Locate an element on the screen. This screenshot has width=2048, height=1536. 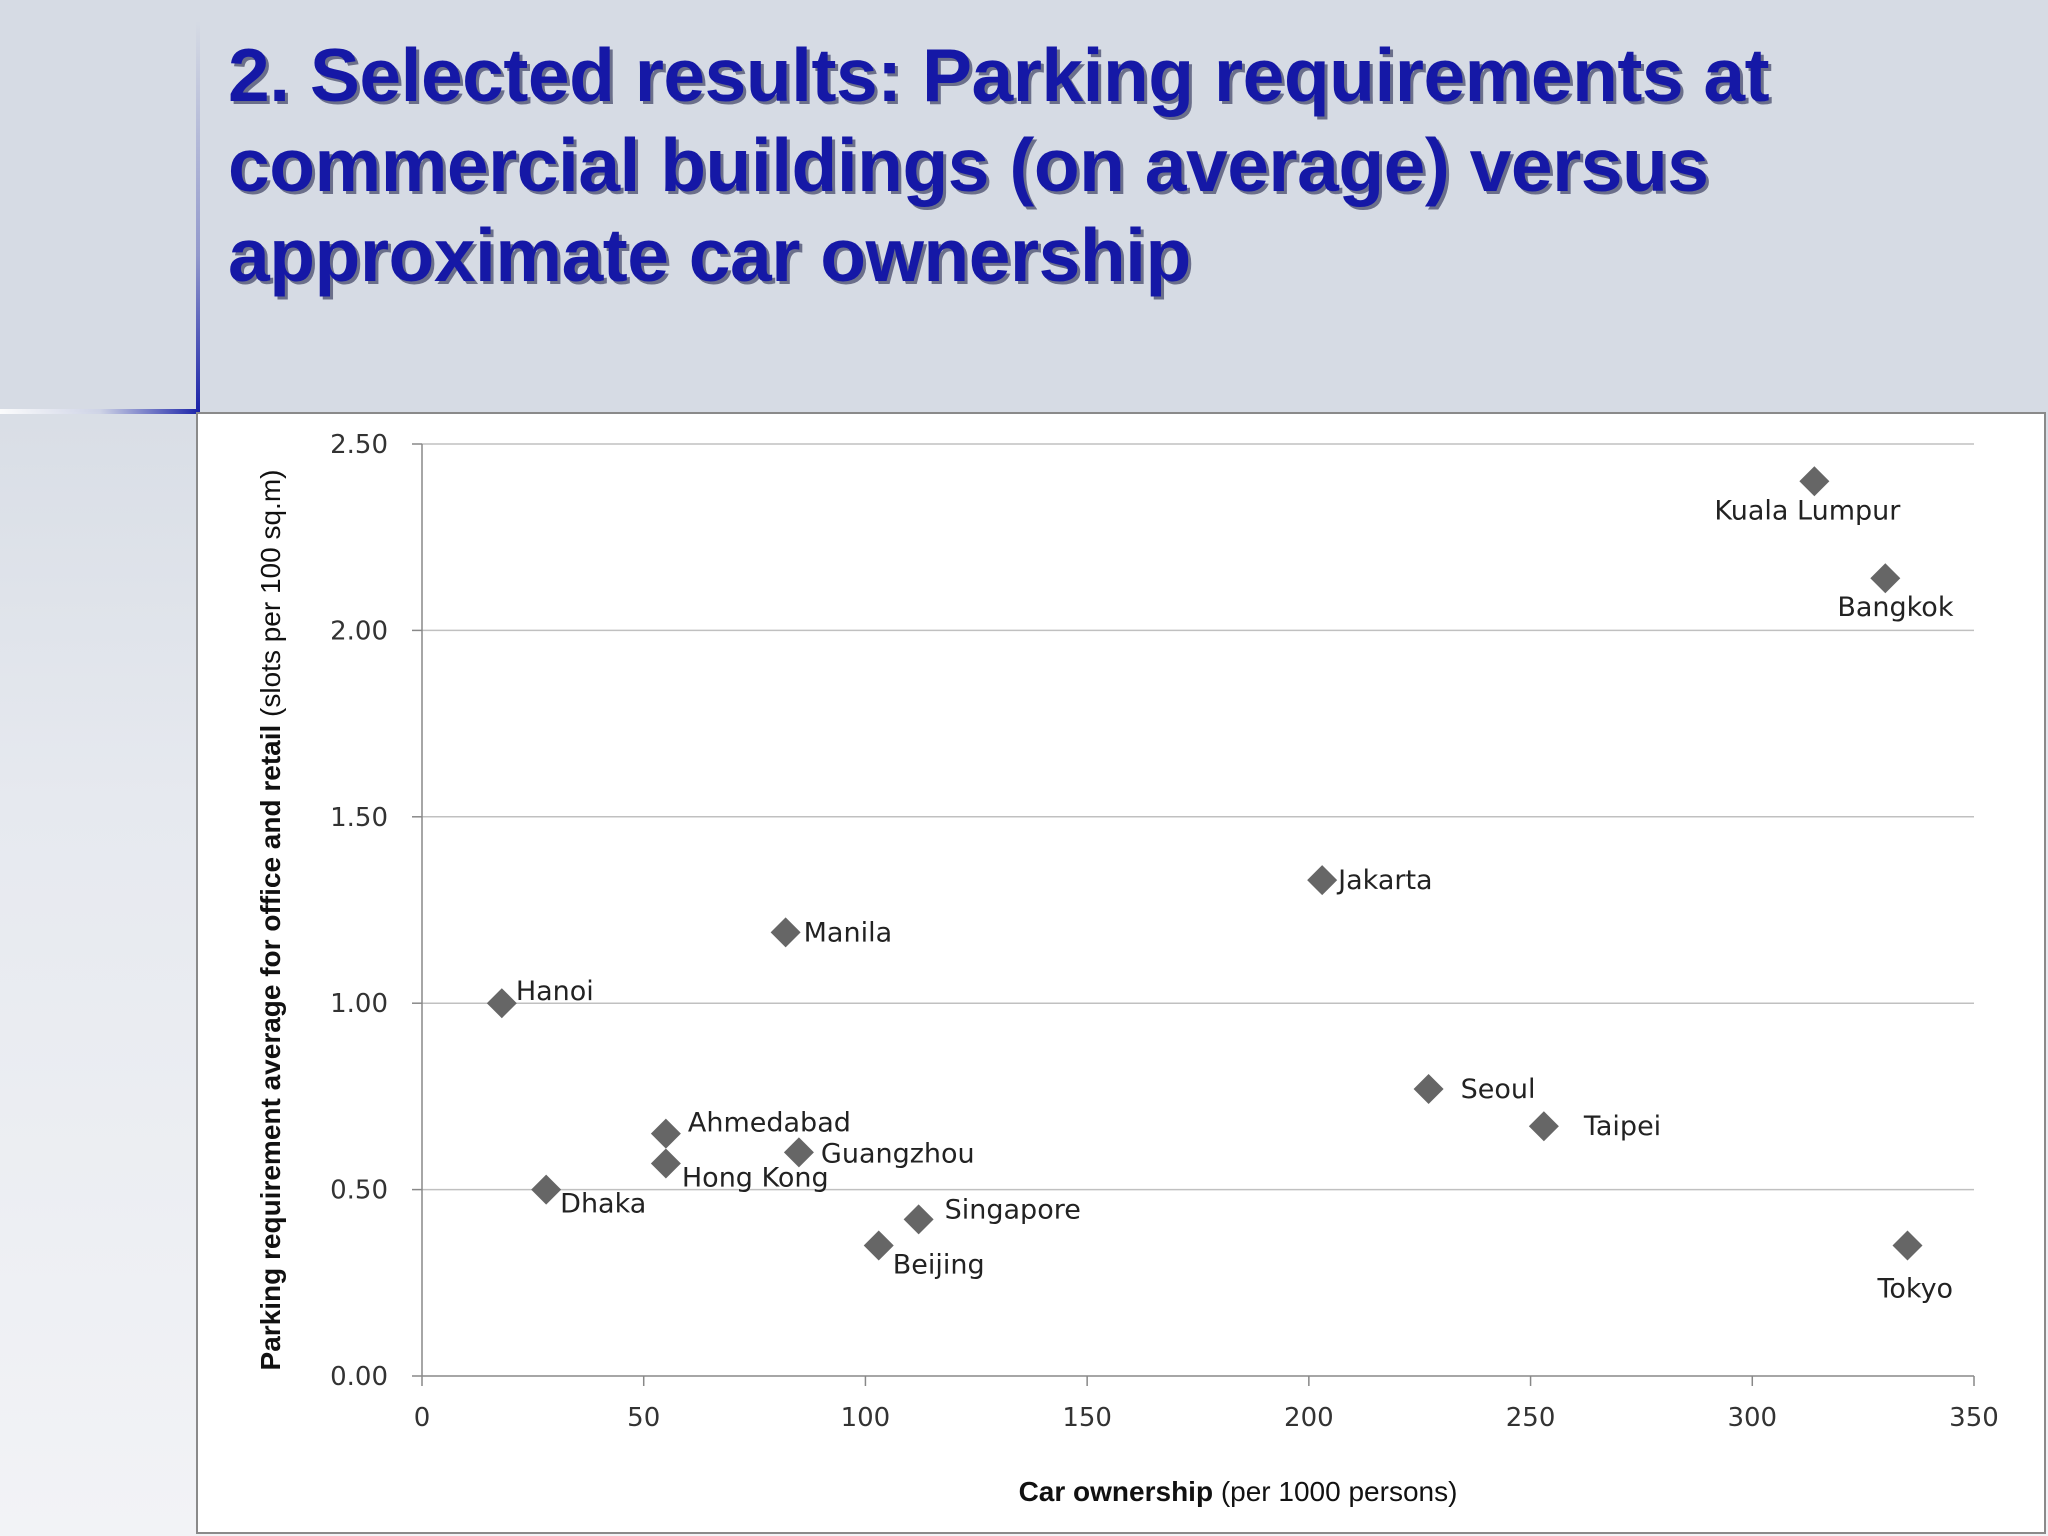
data-point-label: Beijing is located at coordinates (939, 1265).